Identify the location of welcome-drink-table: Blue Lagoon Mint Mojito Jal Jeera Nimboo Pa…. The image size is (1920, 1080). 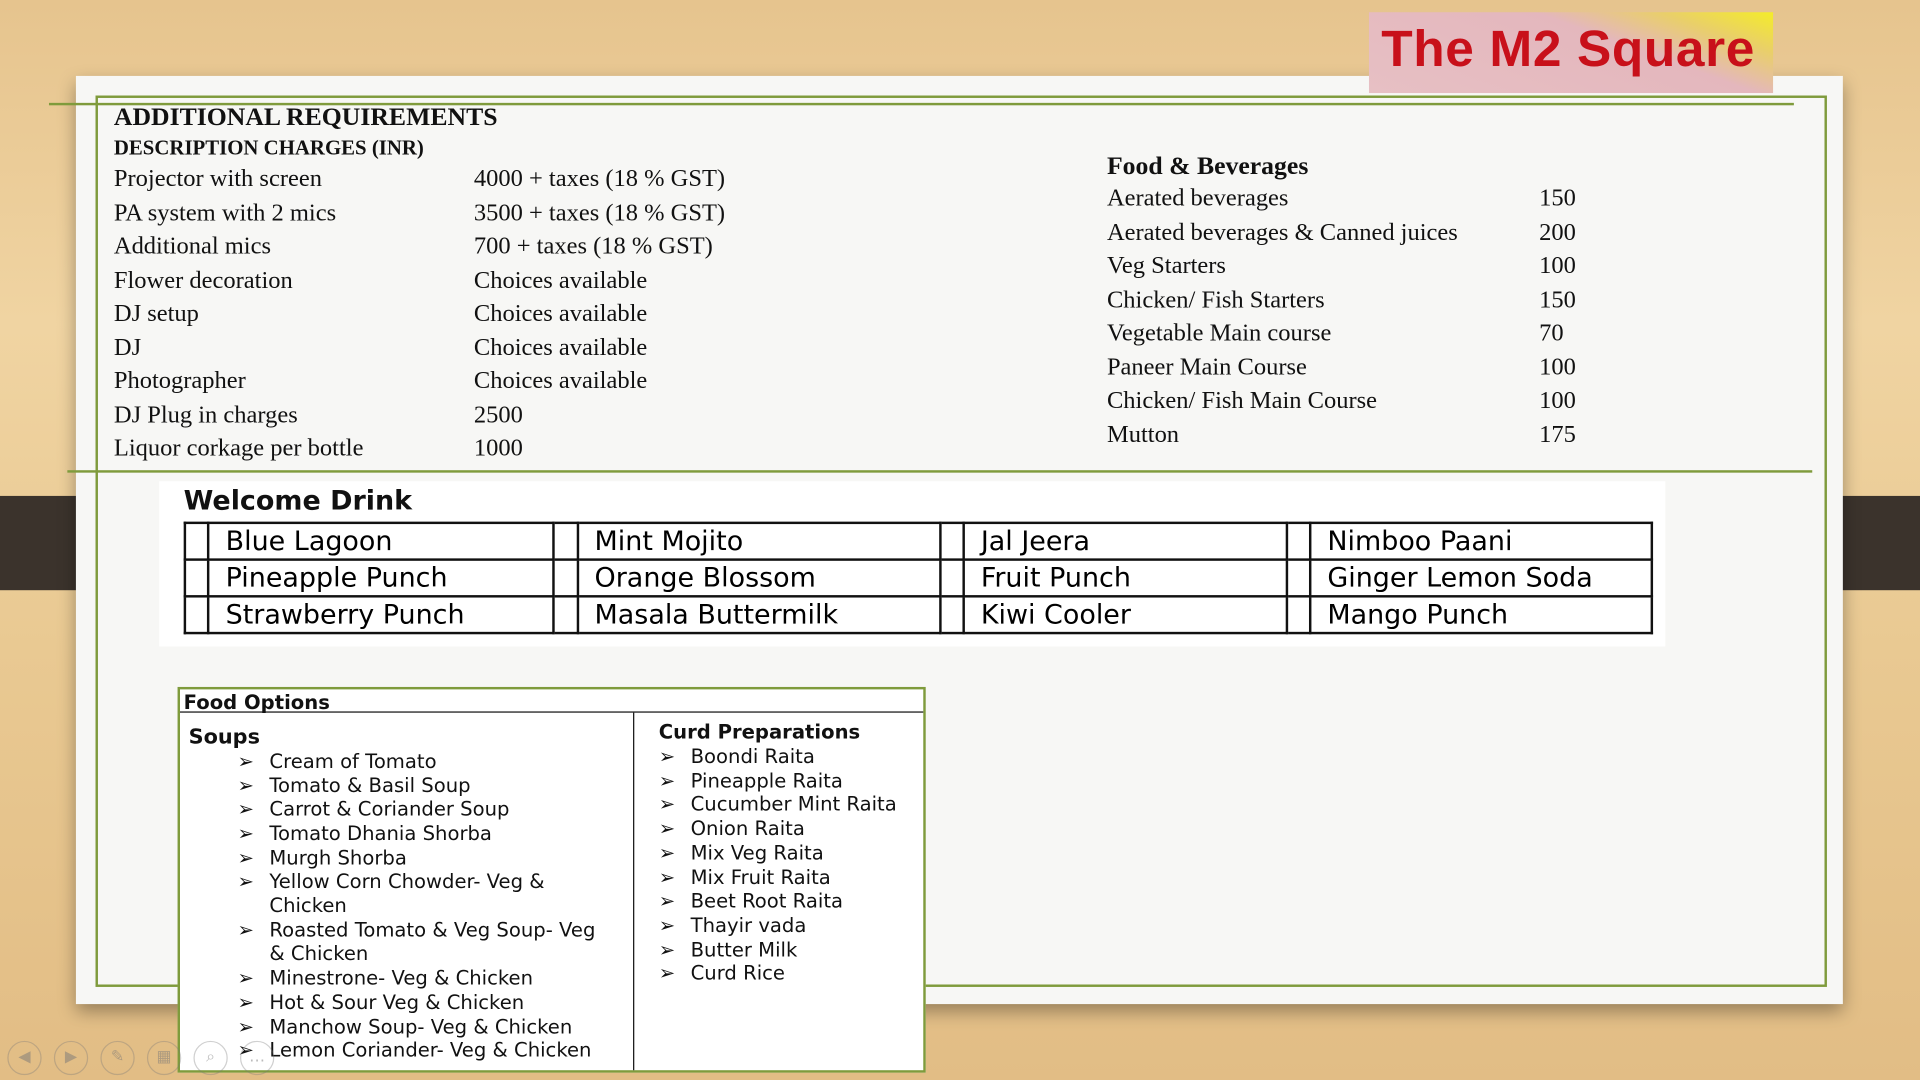
(918, 578).